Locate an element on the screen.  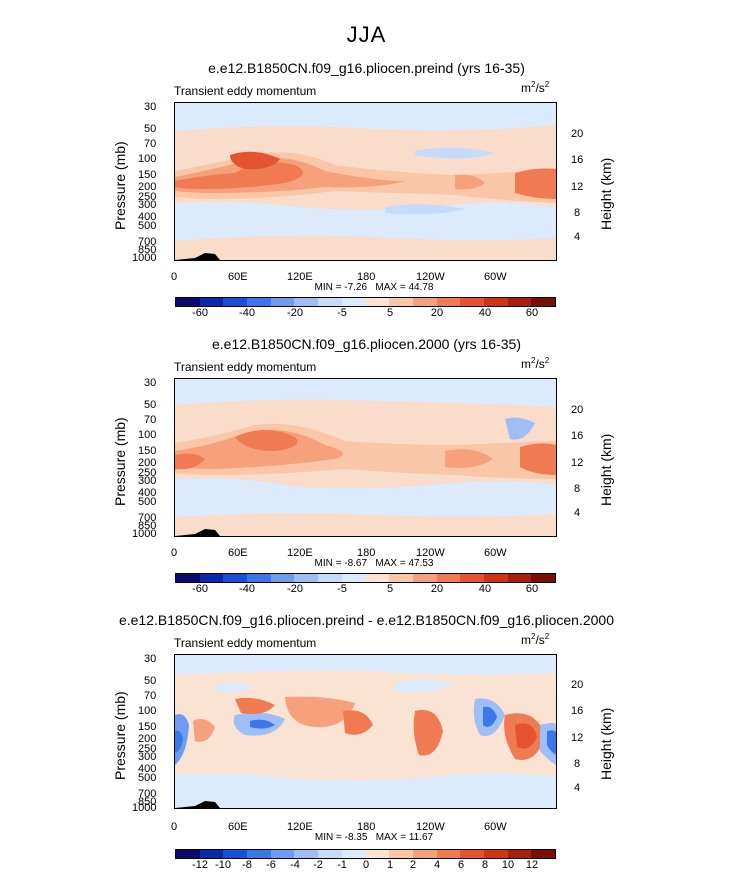
colorbar-label: 2 is located at coordinates (413, 865).